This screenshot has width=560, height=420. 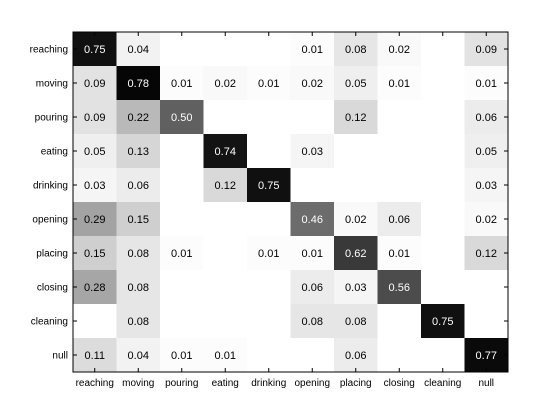 I want to click on cell-value-label: 0.78, so click(x=138, y=84).